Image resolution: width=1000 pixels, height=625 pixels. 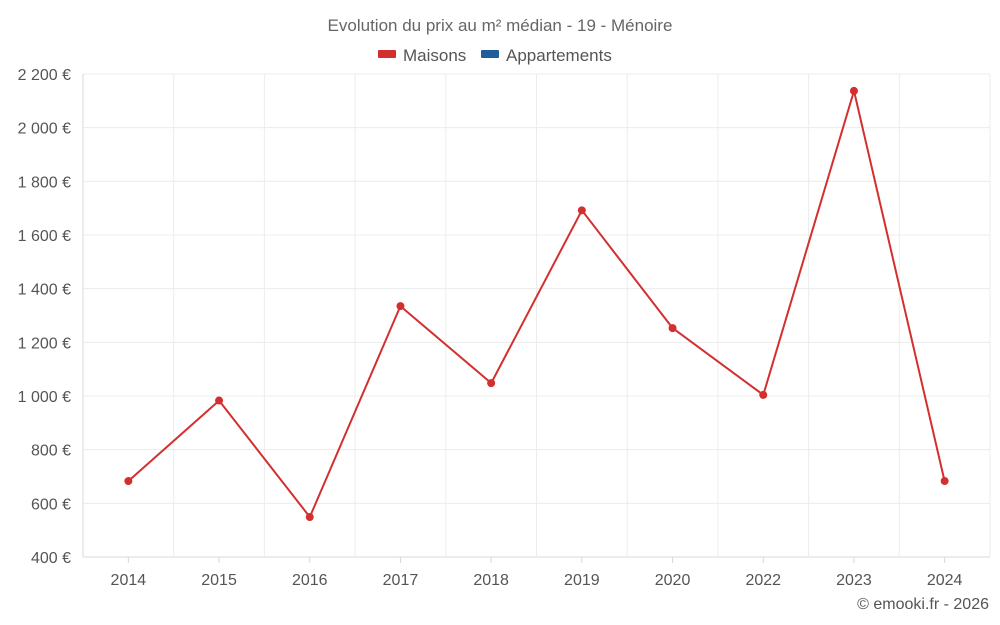 I want to click on x-tick-label: 2023, so click(x=854, y=580).